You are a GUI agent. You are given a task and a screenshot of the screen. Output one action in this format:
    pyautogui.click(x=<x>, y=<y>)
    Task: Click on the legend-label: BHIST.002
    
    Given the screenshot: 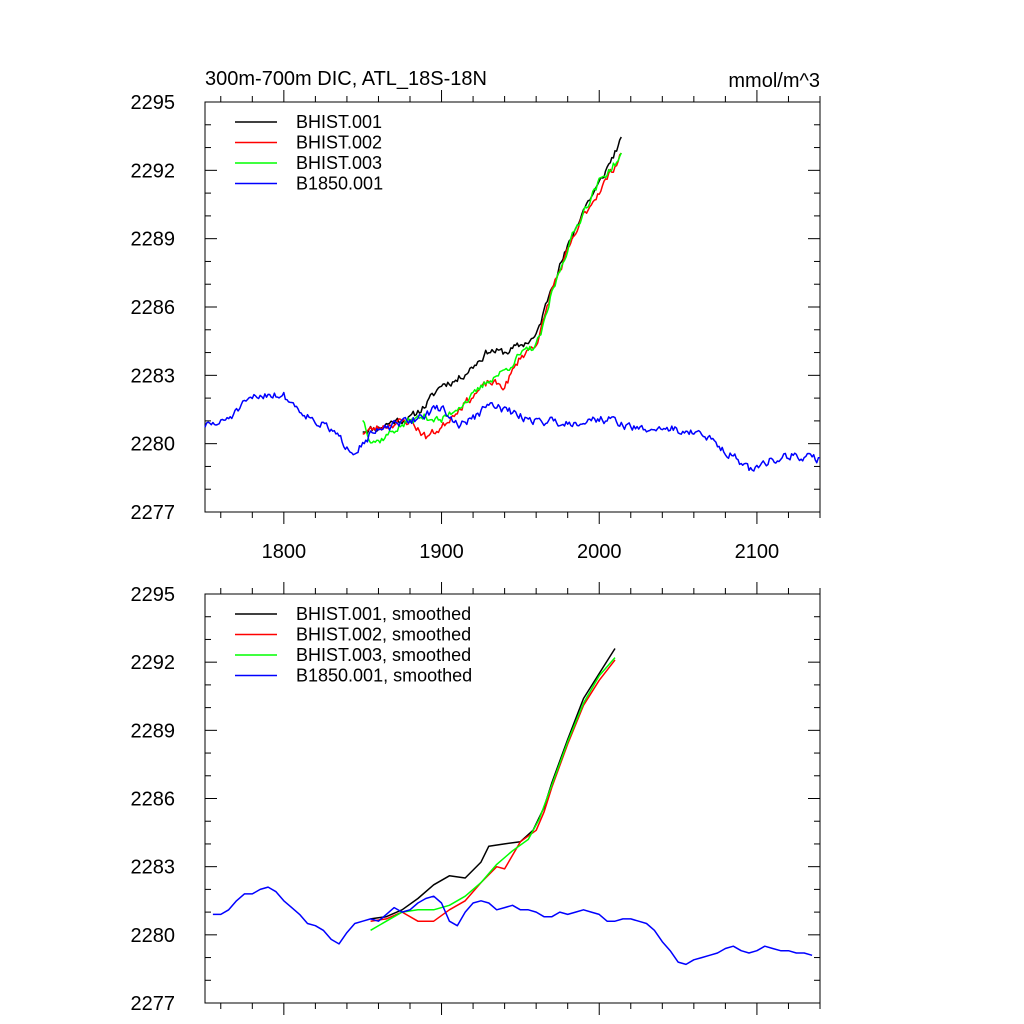 What is the action you would take?
    pyautogui.click(x=339, y=143)
    